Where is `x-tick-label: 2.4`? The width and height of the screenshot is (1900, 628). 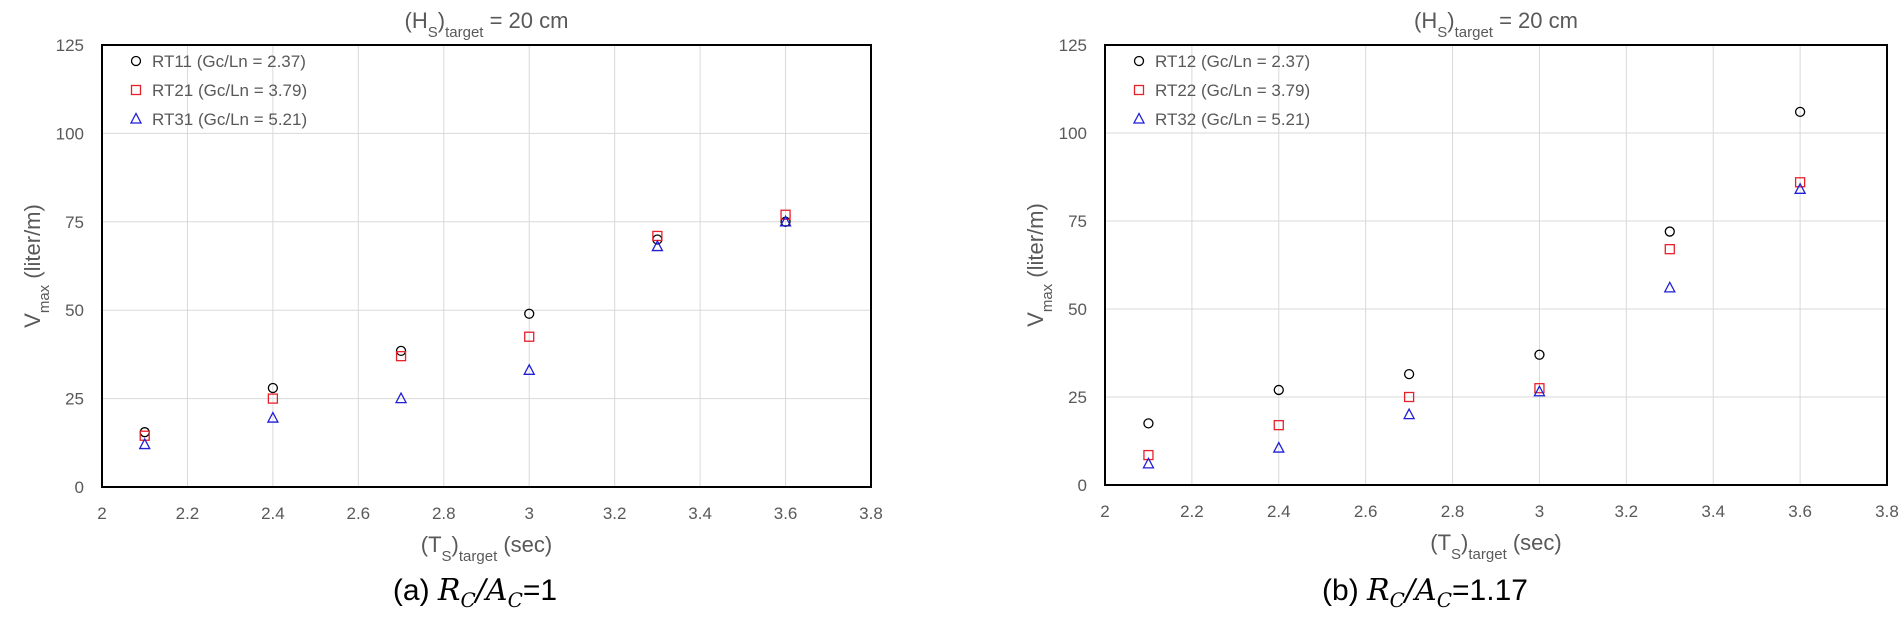
x-tick-label: 2.4 is located at coordinates (1279, 511).